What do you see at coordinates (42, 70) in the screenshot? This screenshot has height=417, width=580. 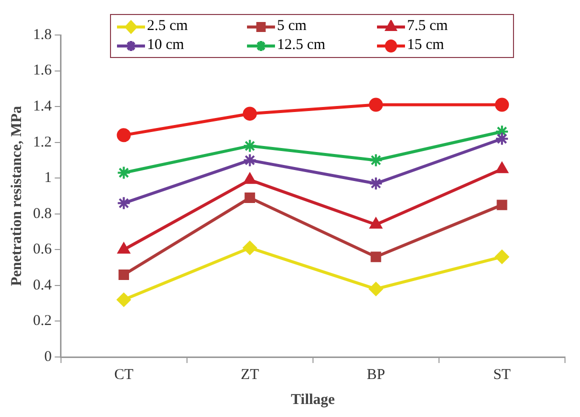 I see `y-tick-label: 1.6` at bounding box center [42, 70].